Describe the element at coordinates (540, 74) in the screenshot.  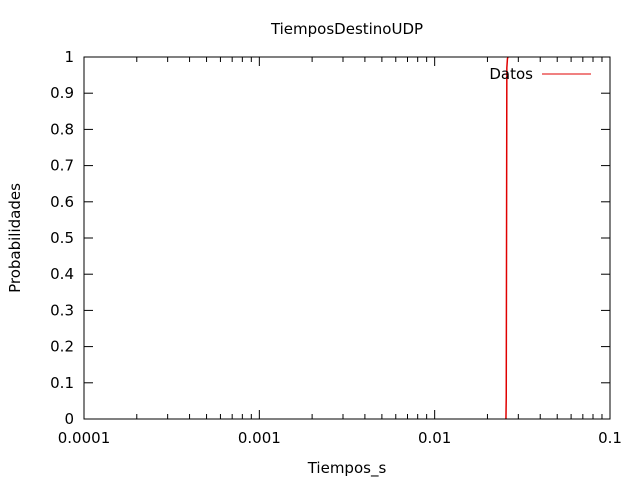
I see `legend: Datos` at that location.